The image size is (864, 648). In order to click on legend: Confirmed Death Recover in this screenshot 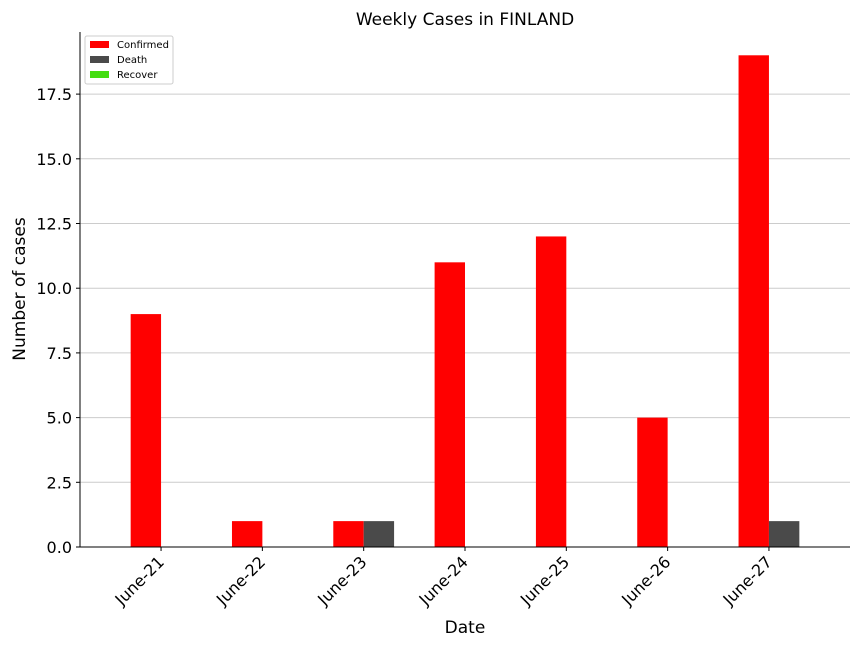, I will do `click(129, 60)`.